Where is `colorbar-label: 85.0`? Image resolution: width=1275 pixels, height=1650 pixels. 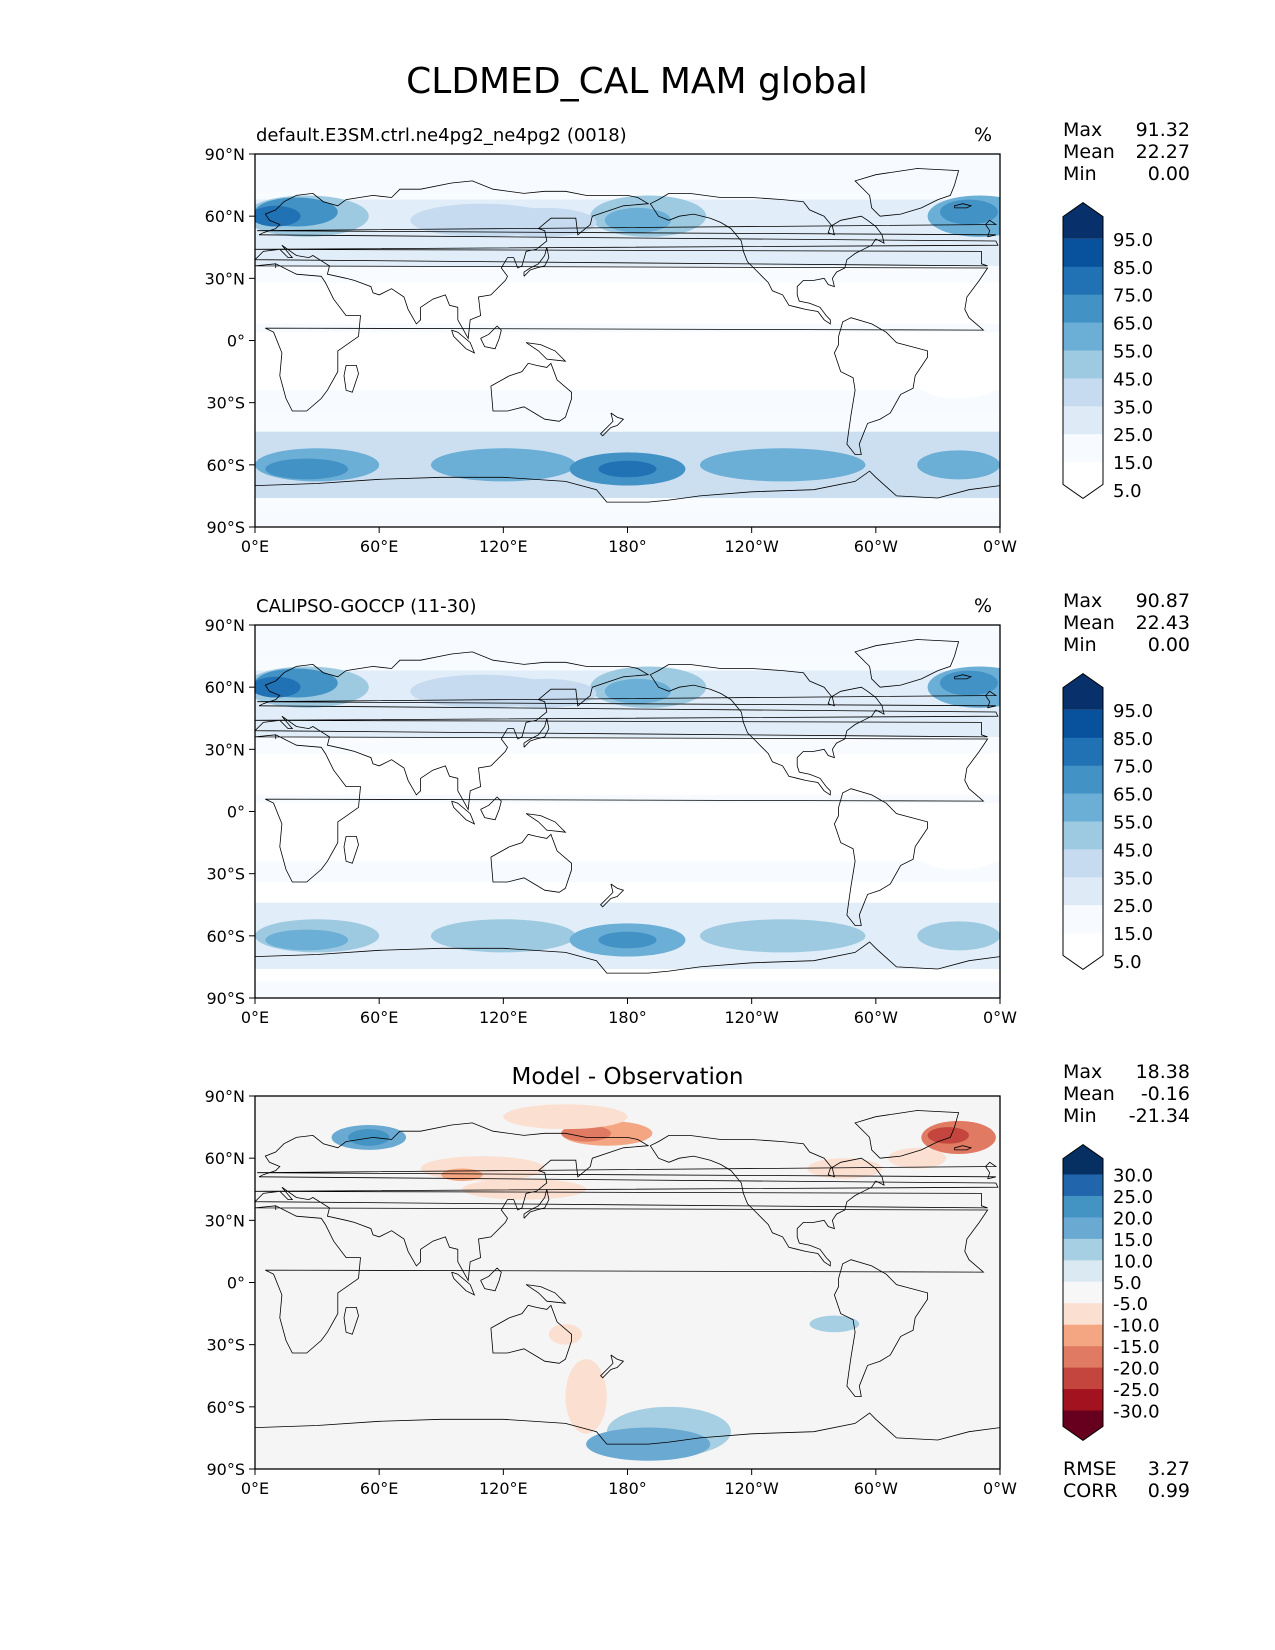 colorbar-label: 85.0 is located at coordinates (1133, 739).